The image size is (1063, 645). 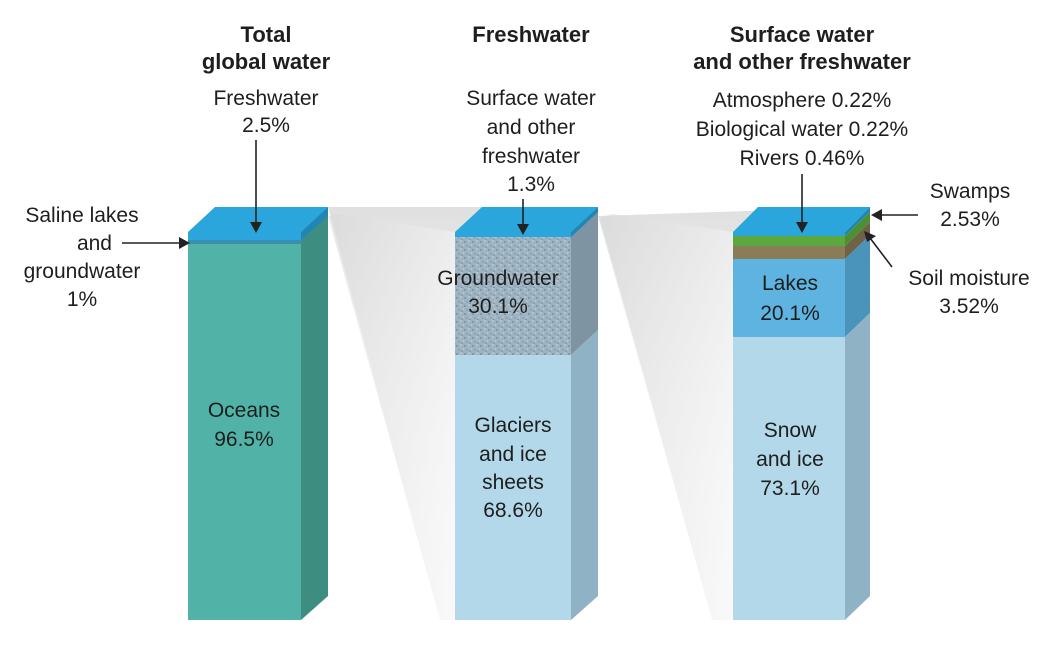 What do you see at coordinates (513, 482) in the screenshot?
I see `label-glaciers-sheets: sheets` at bounding box center [513, 482].